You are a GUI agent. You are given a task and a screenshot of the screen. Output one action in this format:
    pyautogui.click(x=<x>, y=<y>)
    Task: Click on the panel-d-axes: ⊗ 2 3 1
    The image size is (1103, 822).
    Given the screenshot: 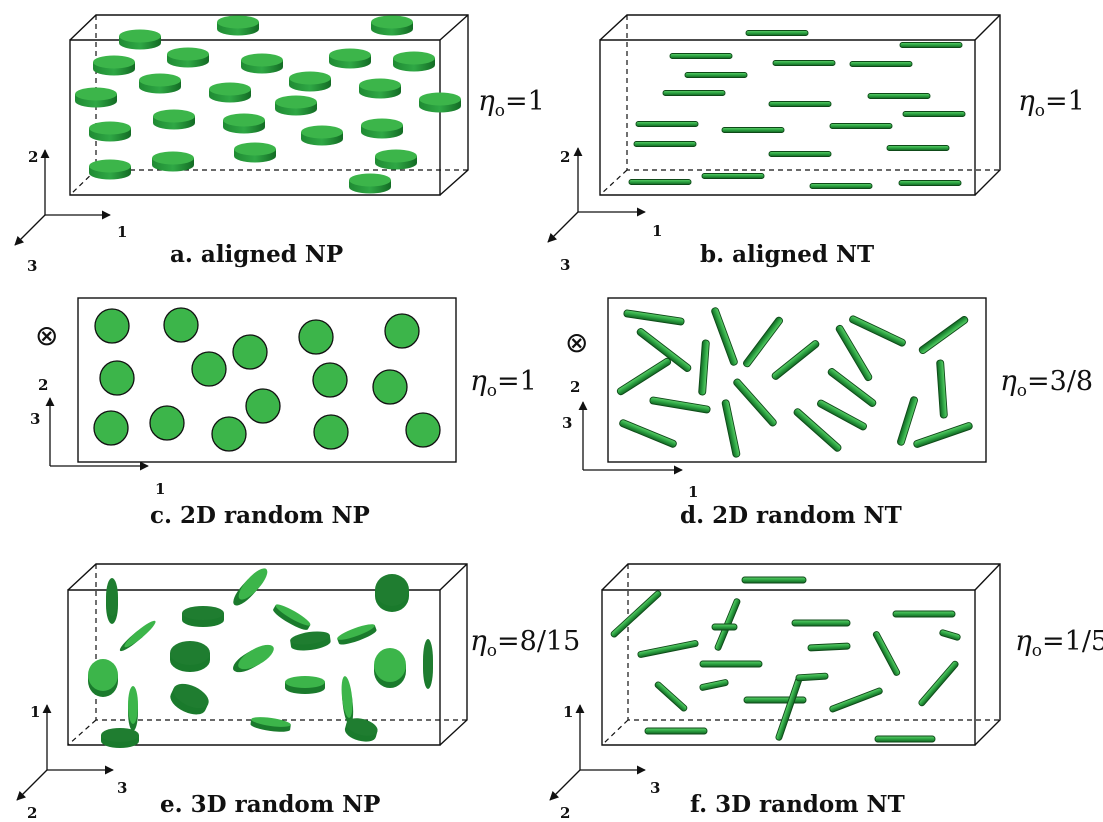 What is the action you would take?
    pyautogui.click(x=630, y=413)
    